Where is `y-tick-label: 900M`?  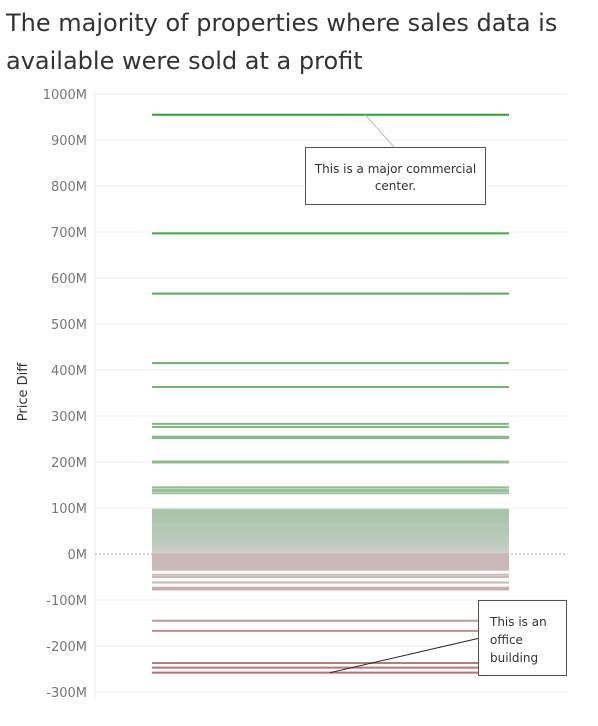
y-tick-label: 900M is located at coordinates (69, 141).